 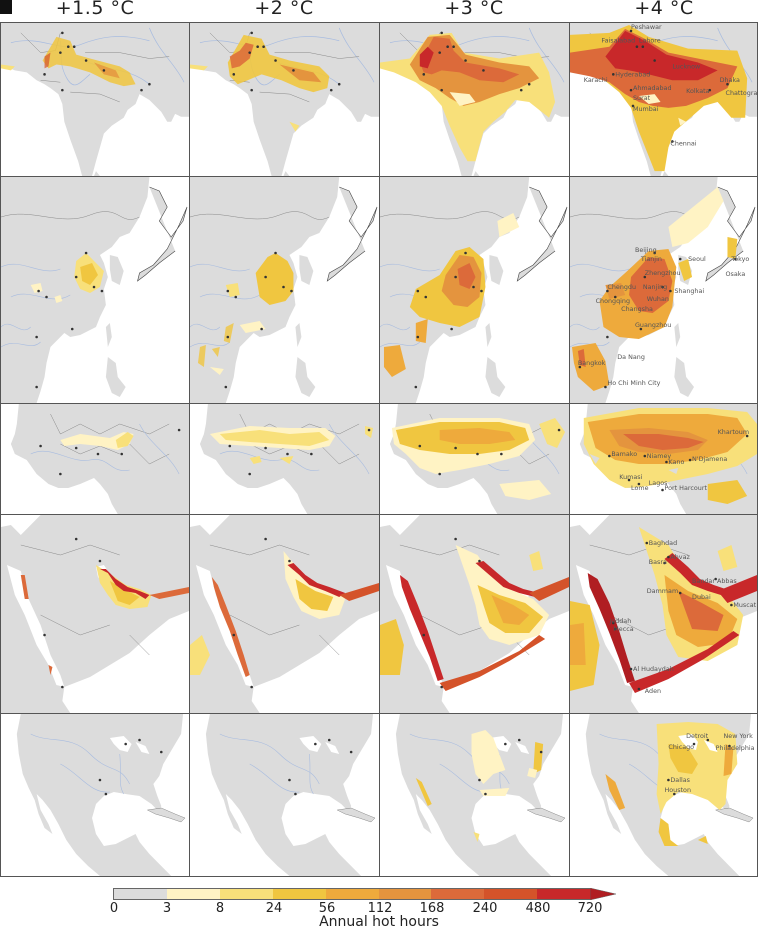 What do you see at coordinates (653, 669) in the screenshot?
I see `city-label-al-hudaydah: Al Hudaydah` at bounding box center [653, 669].